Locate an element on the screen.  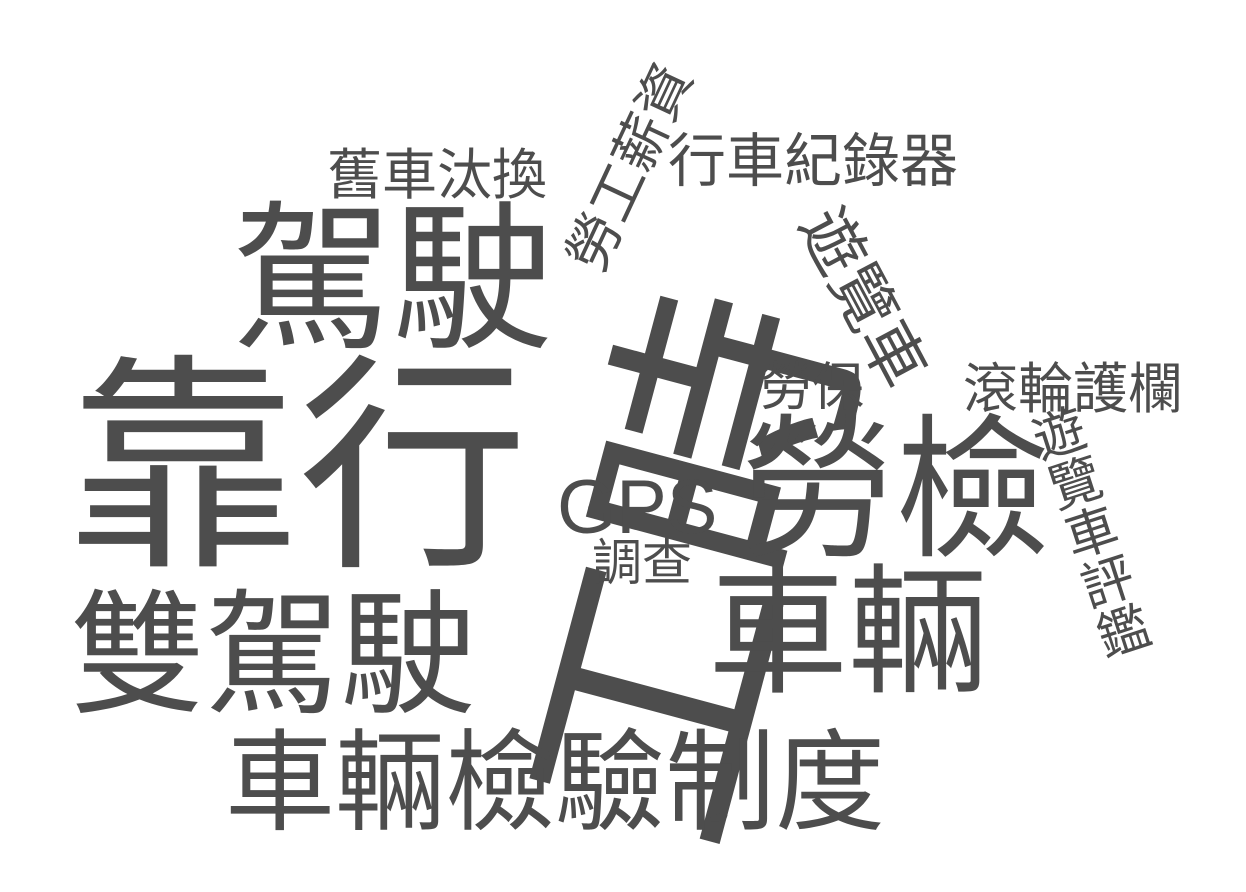
word-hulan: 滾輪護欄 is located at coordinates (1073, 389).